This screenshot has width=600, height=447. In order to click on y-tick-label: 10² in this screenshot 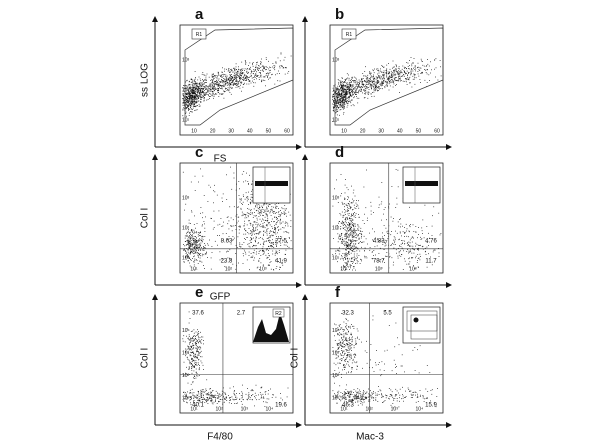, I will do `click(186, 376)`.